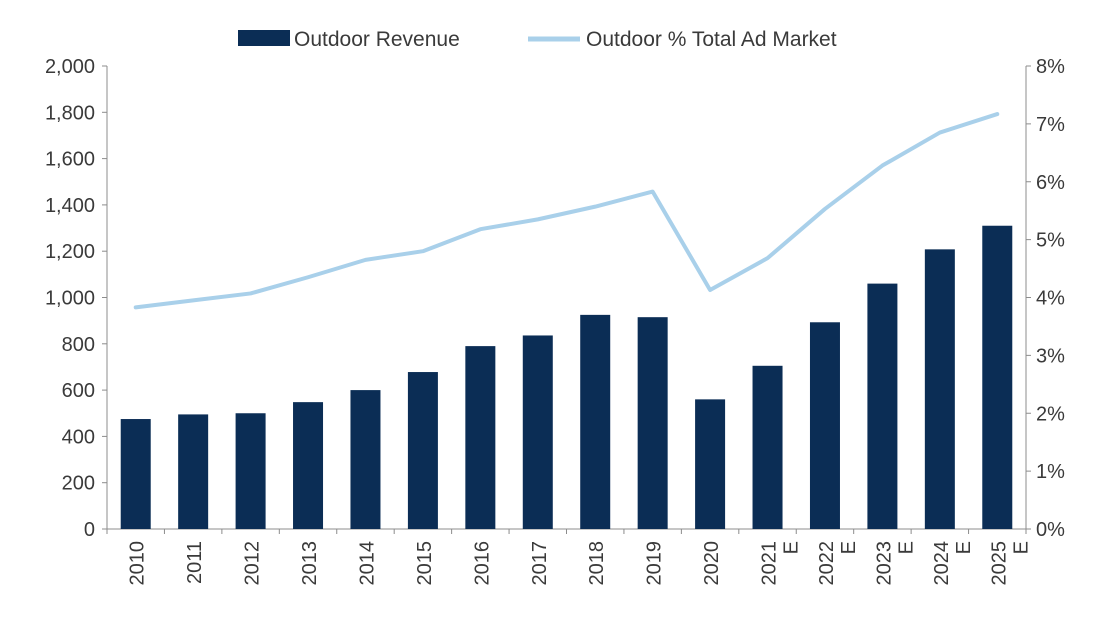 Image resolution: width=1096 pixels, height=619 pixels. What do you see at coordinates (827, 563) in the screenshot?
I see `x-axis-tick-label: 2022` at bounding box center [827, 563].